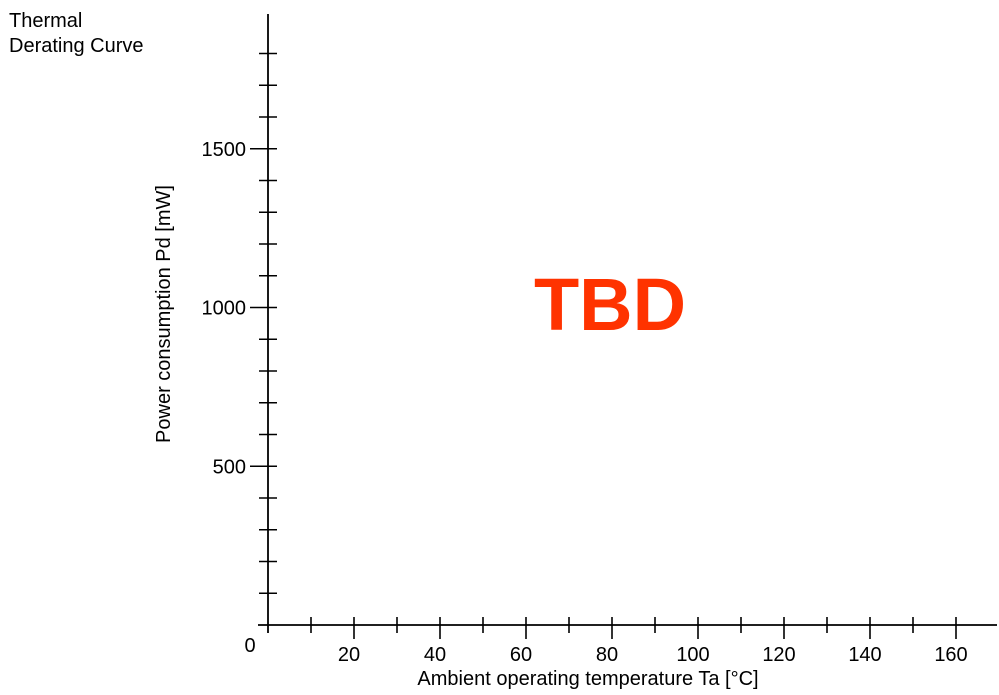 The image size is (999, 695). I want to click on chart-title: Thermal Derating Curve, so click(76, 34).